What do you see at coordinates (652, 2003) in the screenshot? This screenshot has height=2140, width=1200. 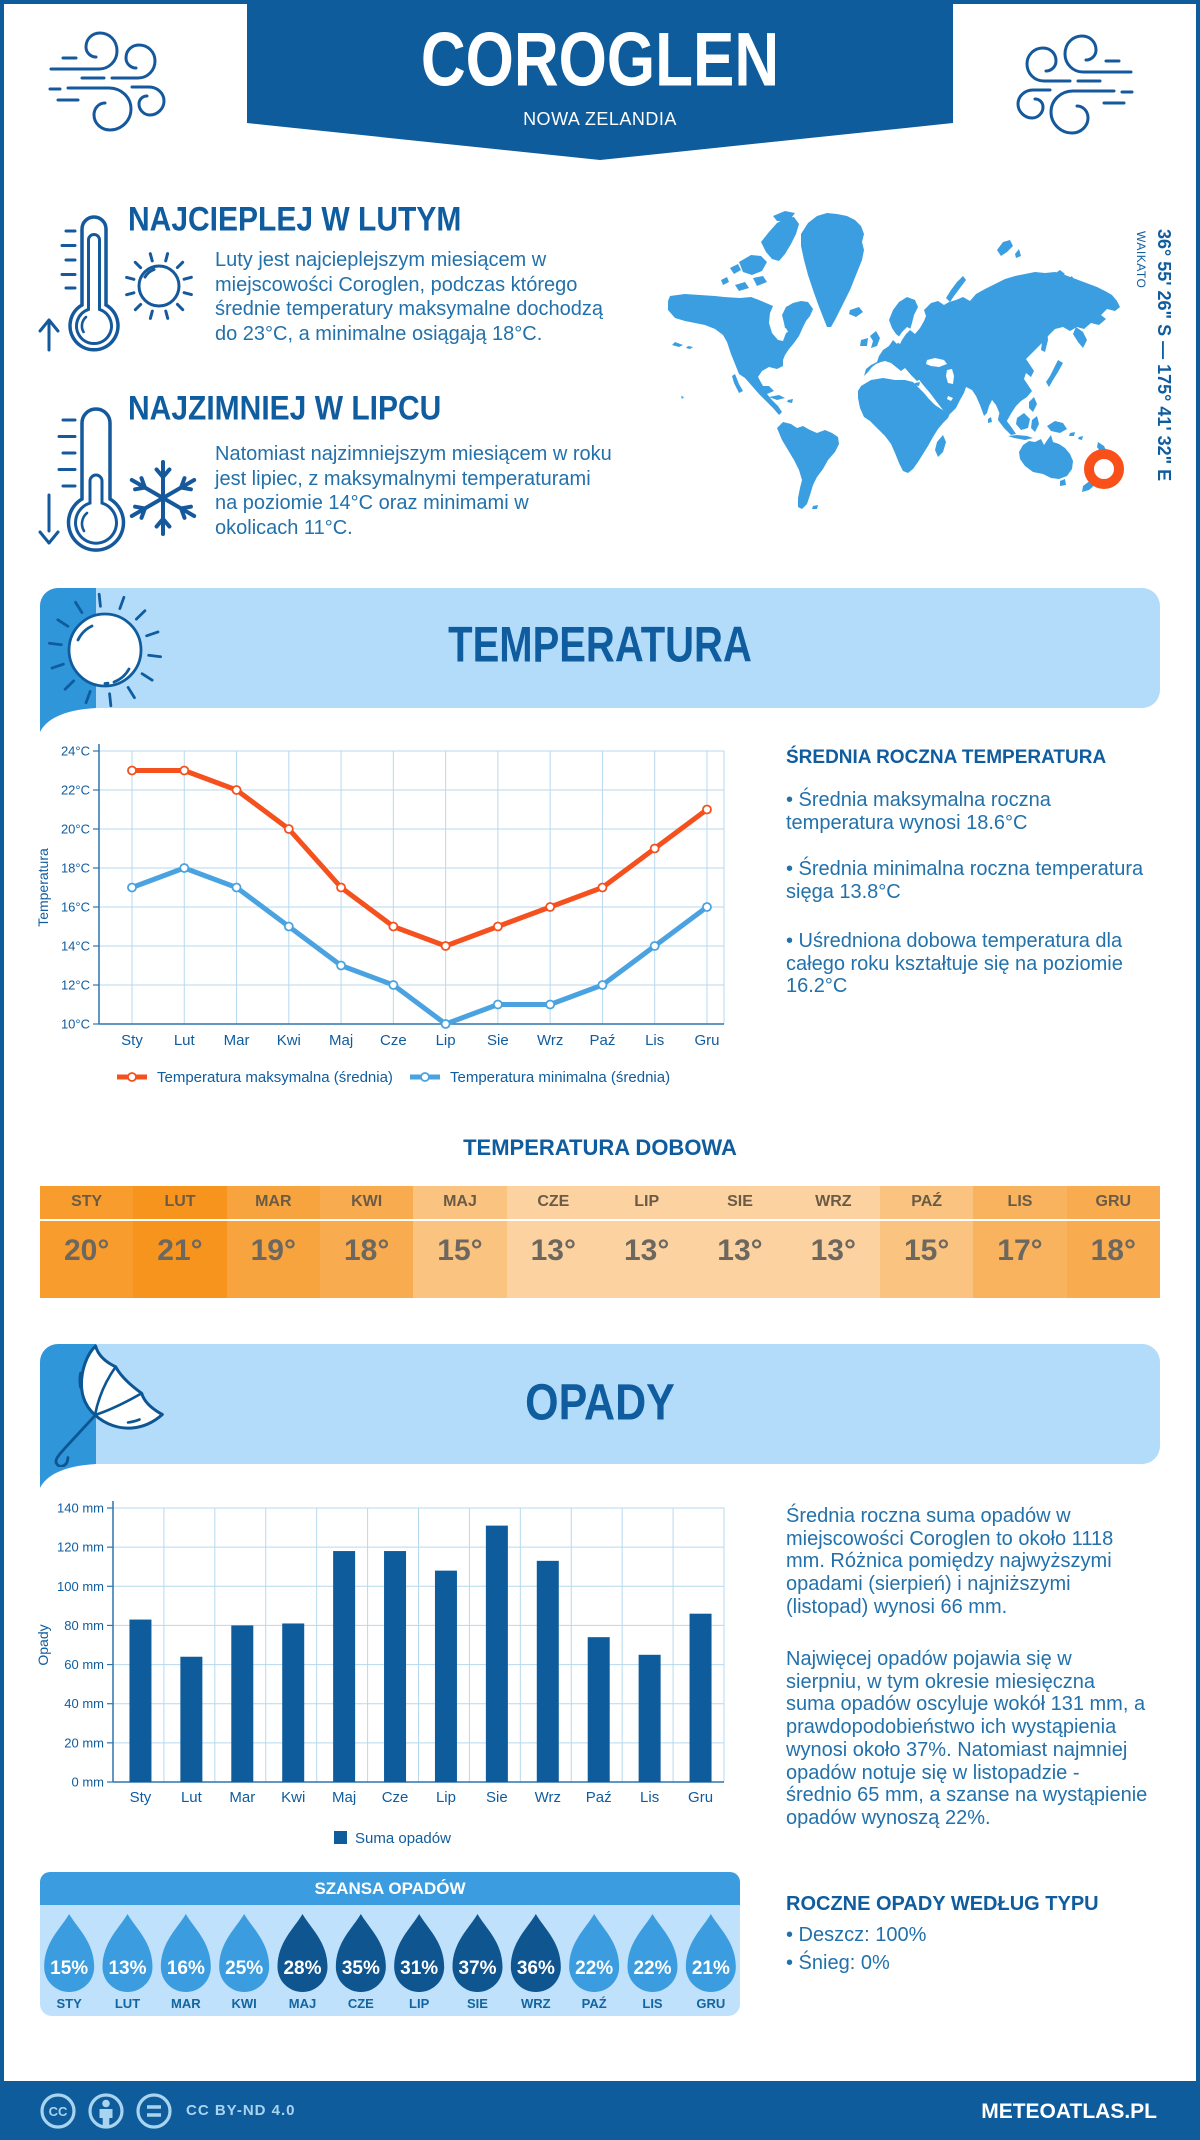 I see `svg-text: LIS` at bounding box center [652, 2003].